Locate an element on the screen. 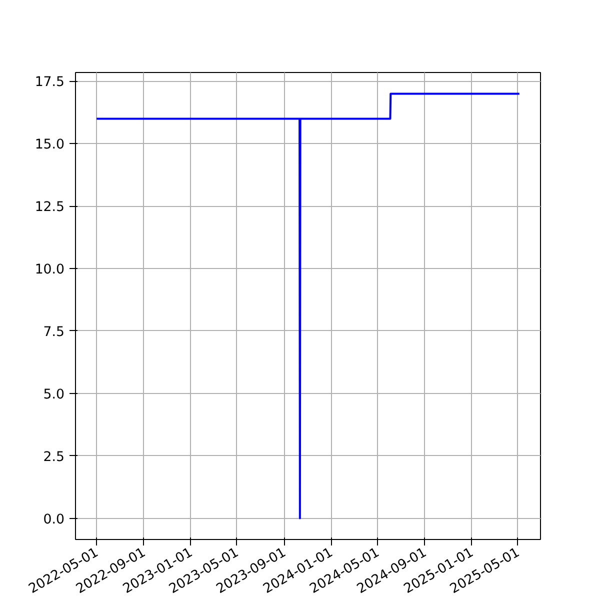  y-tick-label: 12.5 is located at coordinates (49, 208).